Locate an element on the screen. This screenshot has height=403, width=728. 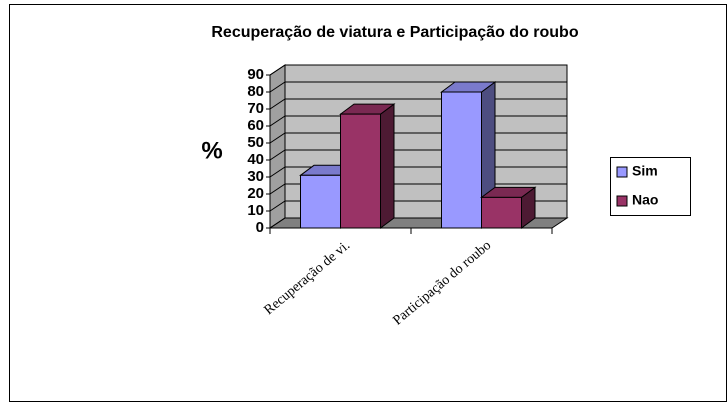
y-tick-label: 20 is located at coordinates (255, 193).